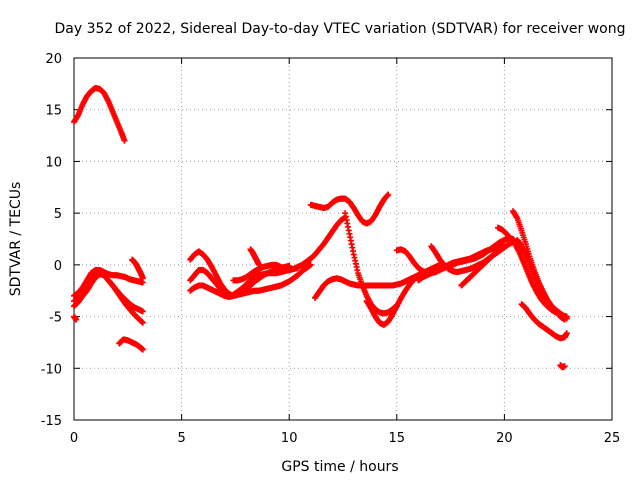 This screenshot has height=480, width=640. I want to click on y-tick-label: -15, so click(51, 421).